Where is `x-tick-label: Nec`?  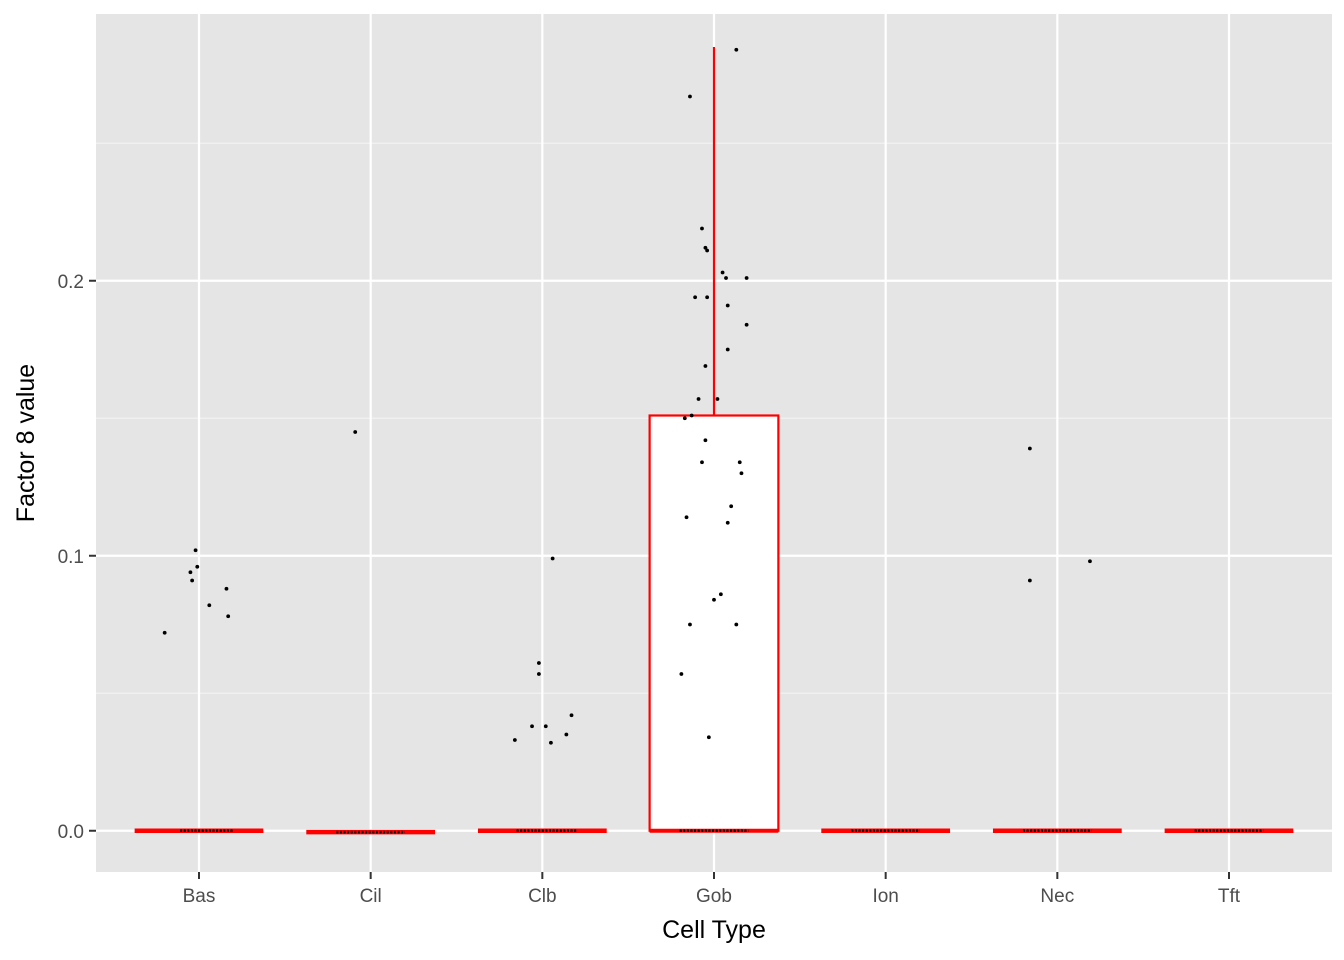
x-tick-label: Nec is located at coordinates (1057, 896).